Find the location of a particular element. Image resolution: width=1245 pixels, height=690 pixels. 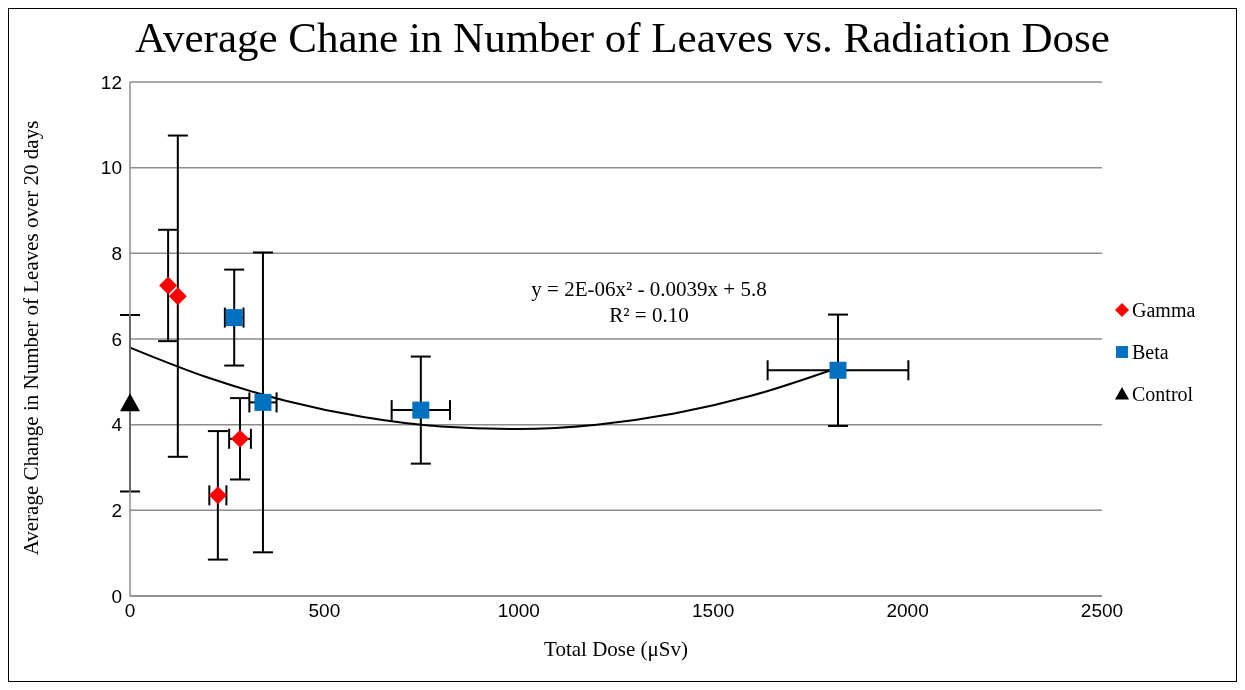

legend-label: Beta is located at coordinates (1150, 352).